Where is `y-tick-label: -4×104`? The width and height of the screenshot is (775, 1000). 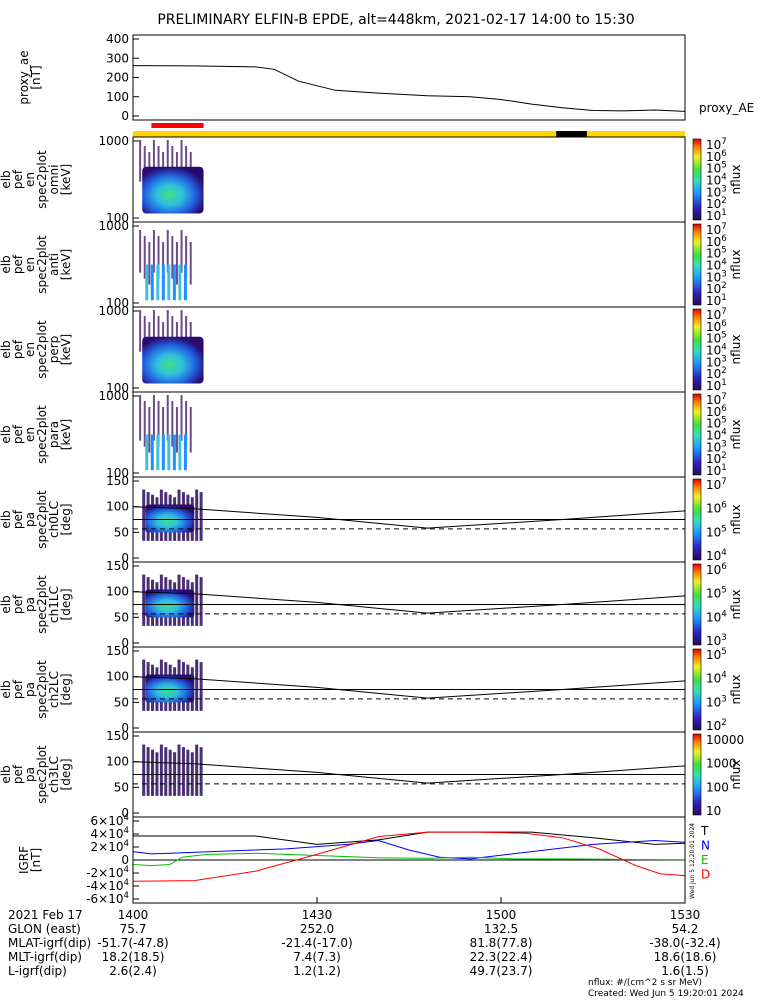 y-tick-label: -4×104 is located at coordinates (107, 885).